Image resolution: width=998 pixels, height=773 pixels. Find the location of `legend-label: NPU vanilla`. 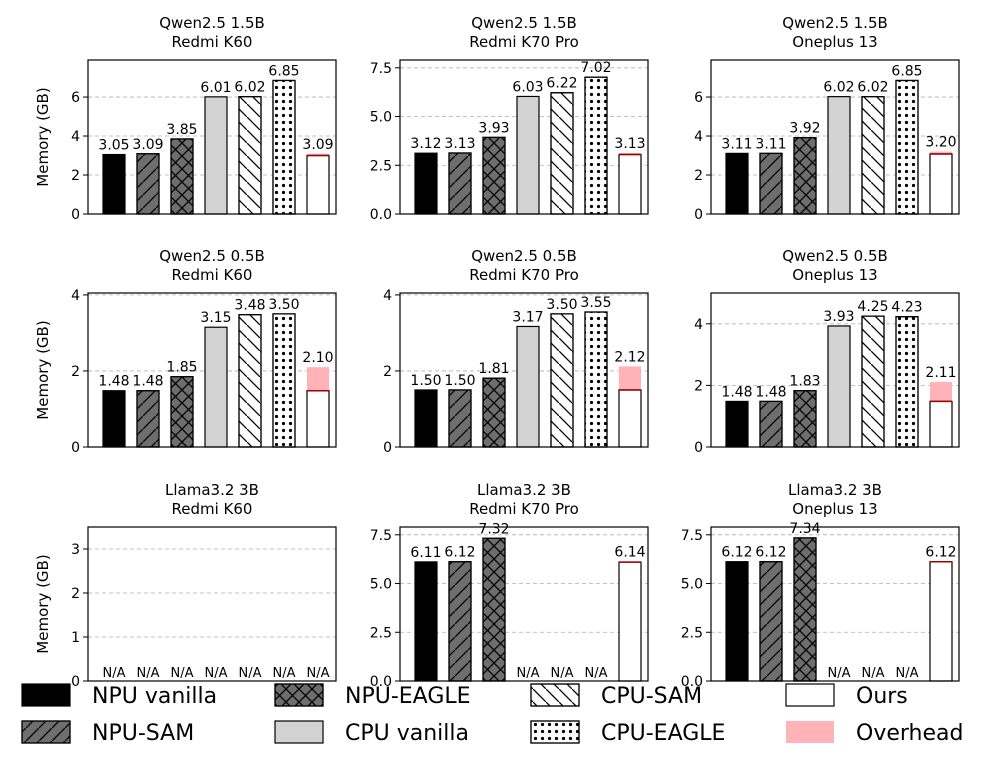

legend-label: NPU vanilla is located at coordinates (154, 696).